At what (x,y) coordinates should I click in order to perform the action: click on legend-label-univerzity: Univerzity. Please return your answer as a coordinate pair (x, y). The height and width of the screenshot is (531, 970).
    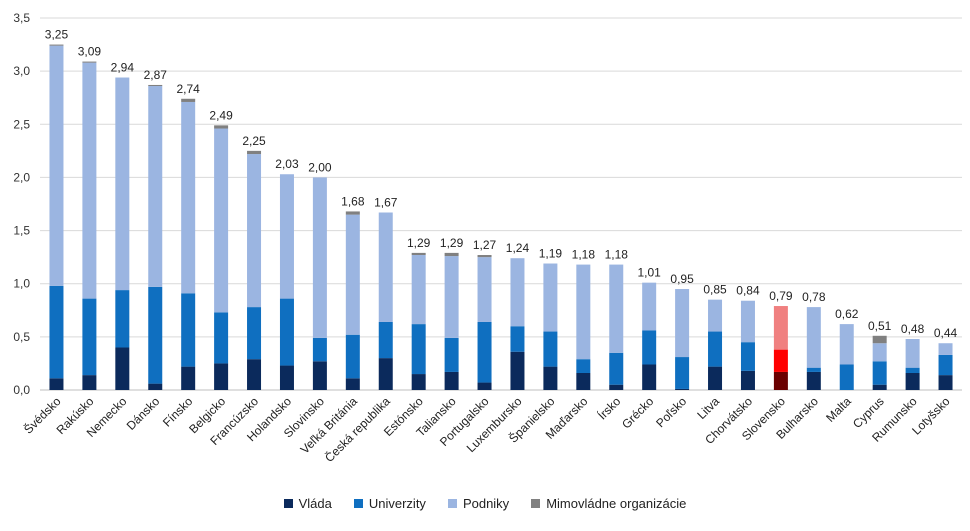
    Looking at the image, I should click on (397, 503).